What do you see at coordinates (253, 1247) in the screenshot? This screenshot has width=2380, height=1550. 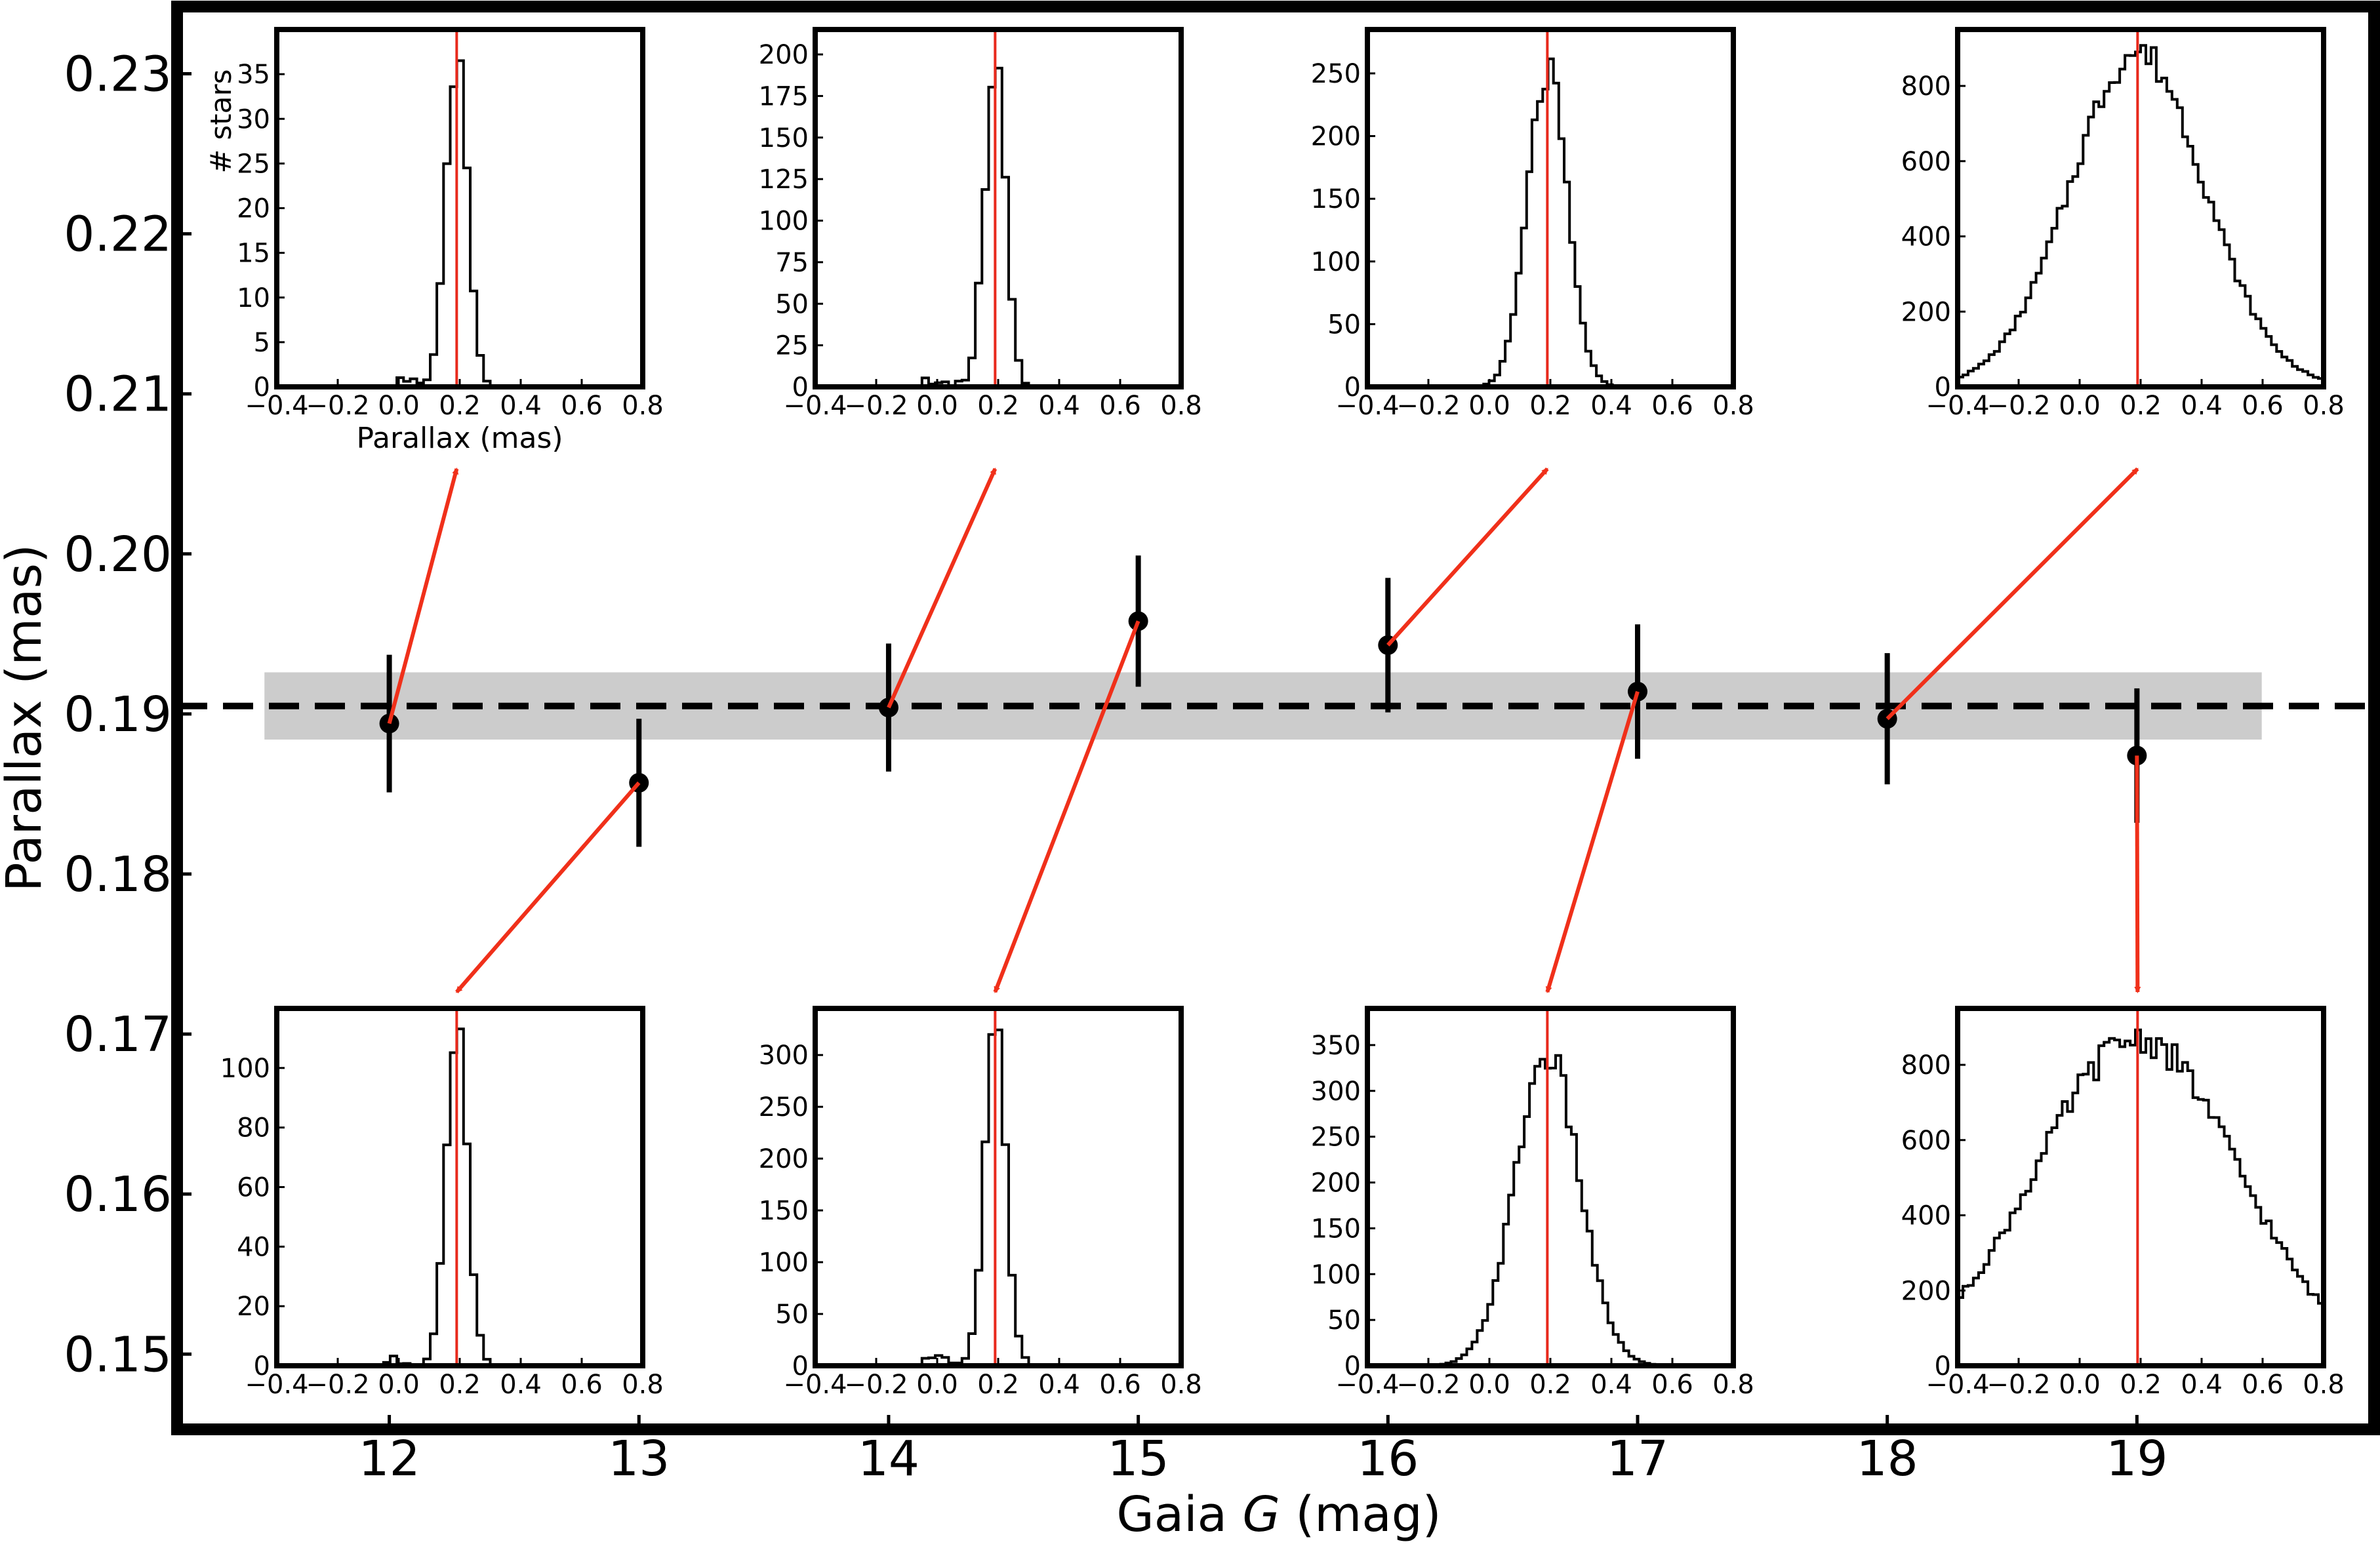 I see `inset-y-tick-label: 40` at bounding box center [253, 1247].